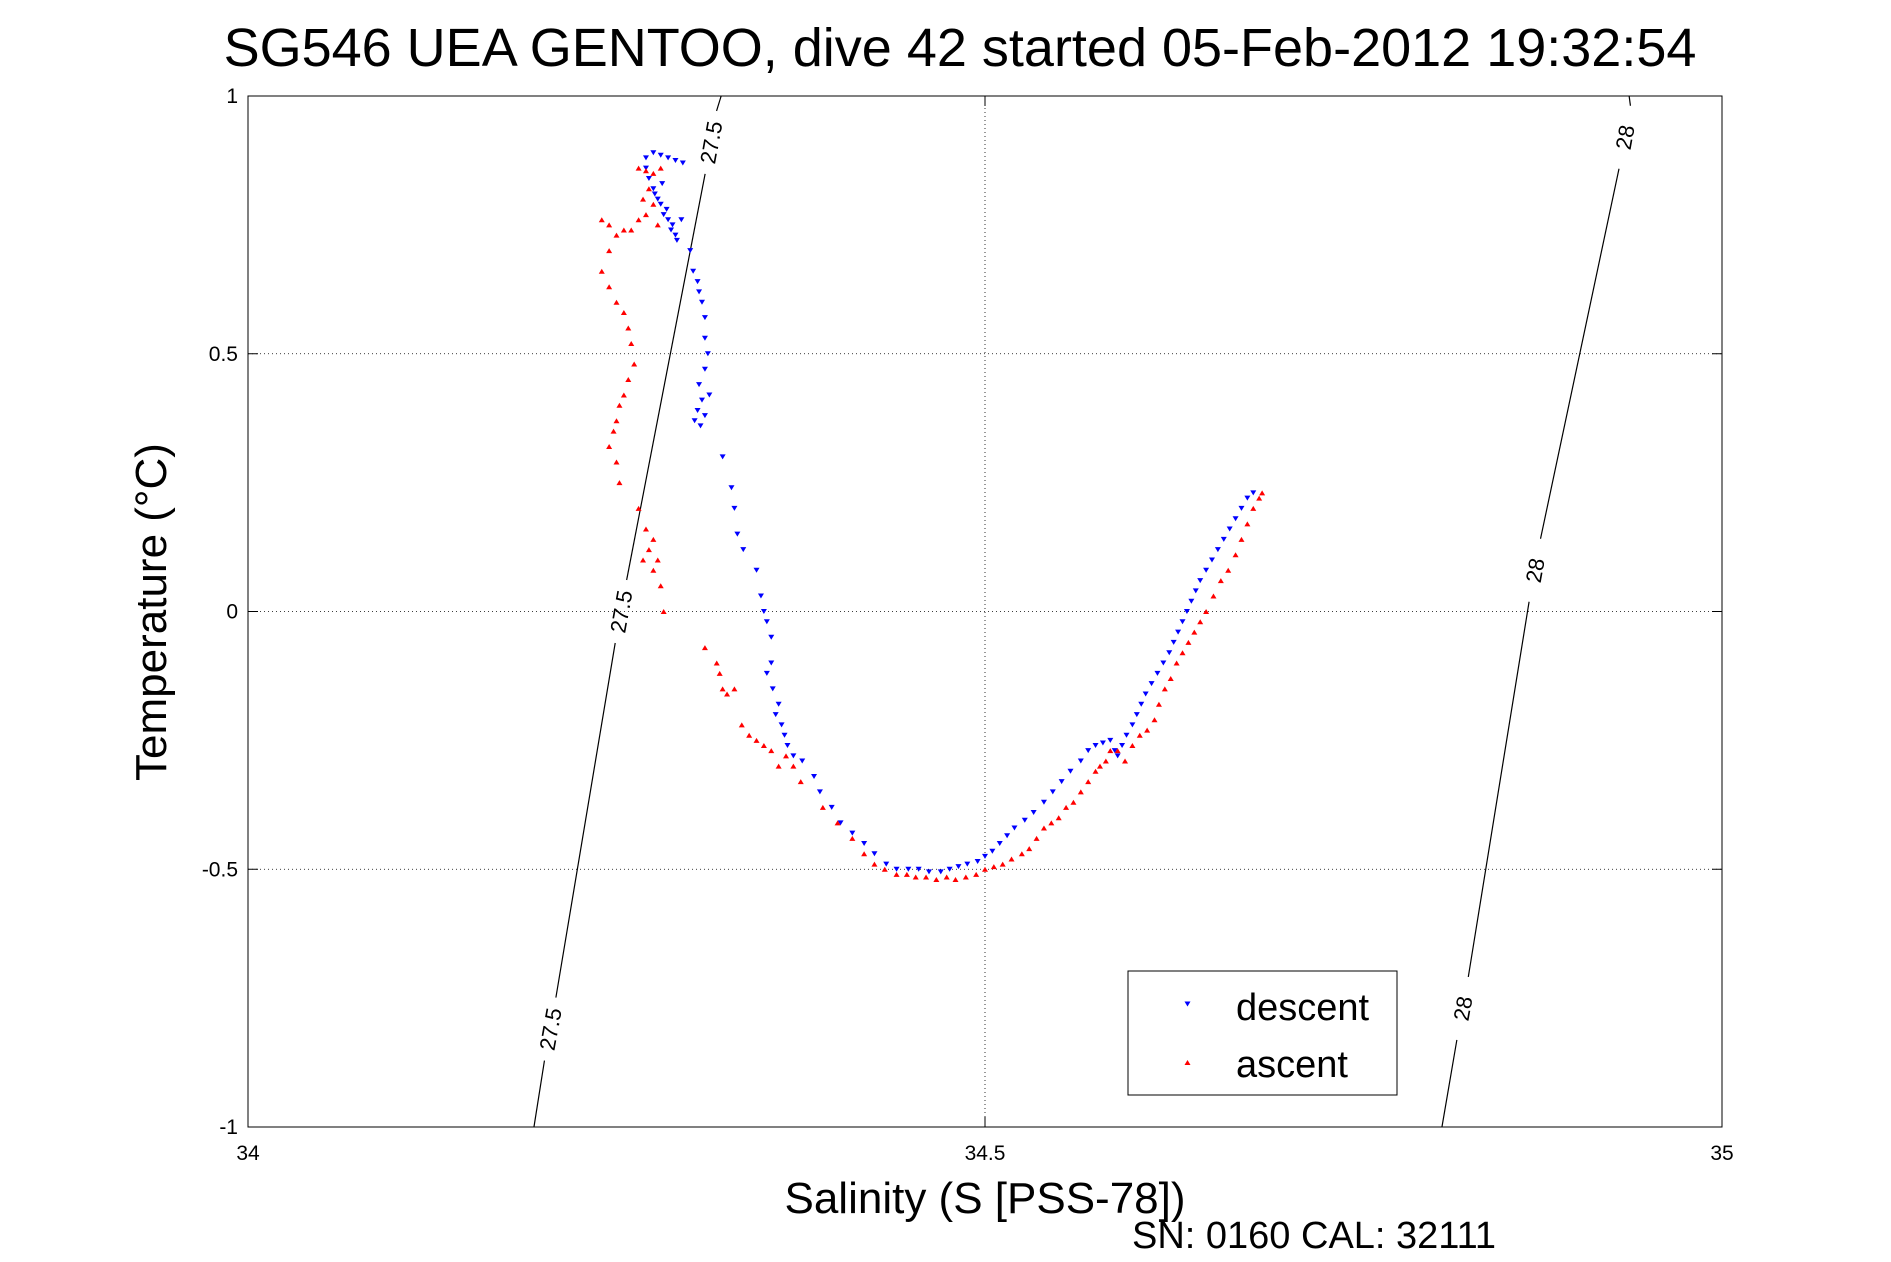 This screenshot has height=1262, width=1891. I want to click on x-tick-label: 34, so click(248, 1153).